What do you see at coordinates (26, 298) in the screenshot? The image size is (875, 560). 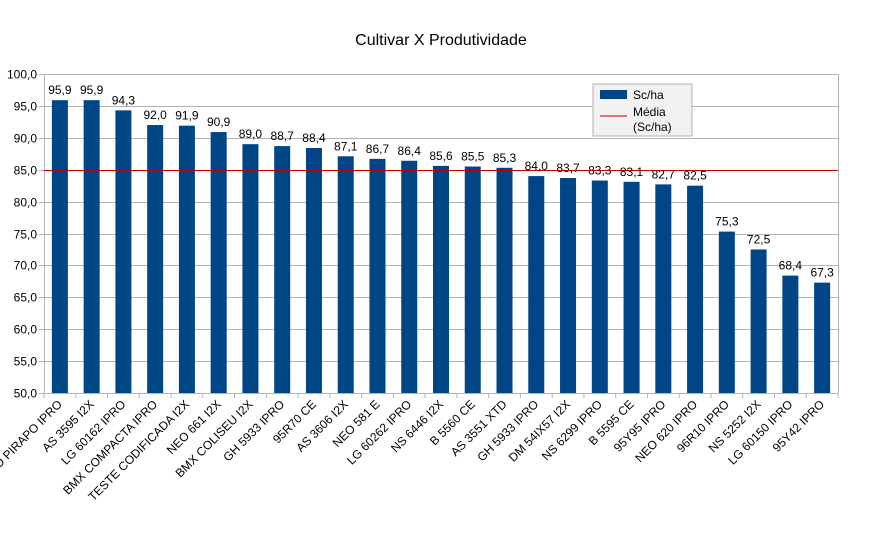 I see `y-tick-label: 65,0` at bounding box center [26, 298].